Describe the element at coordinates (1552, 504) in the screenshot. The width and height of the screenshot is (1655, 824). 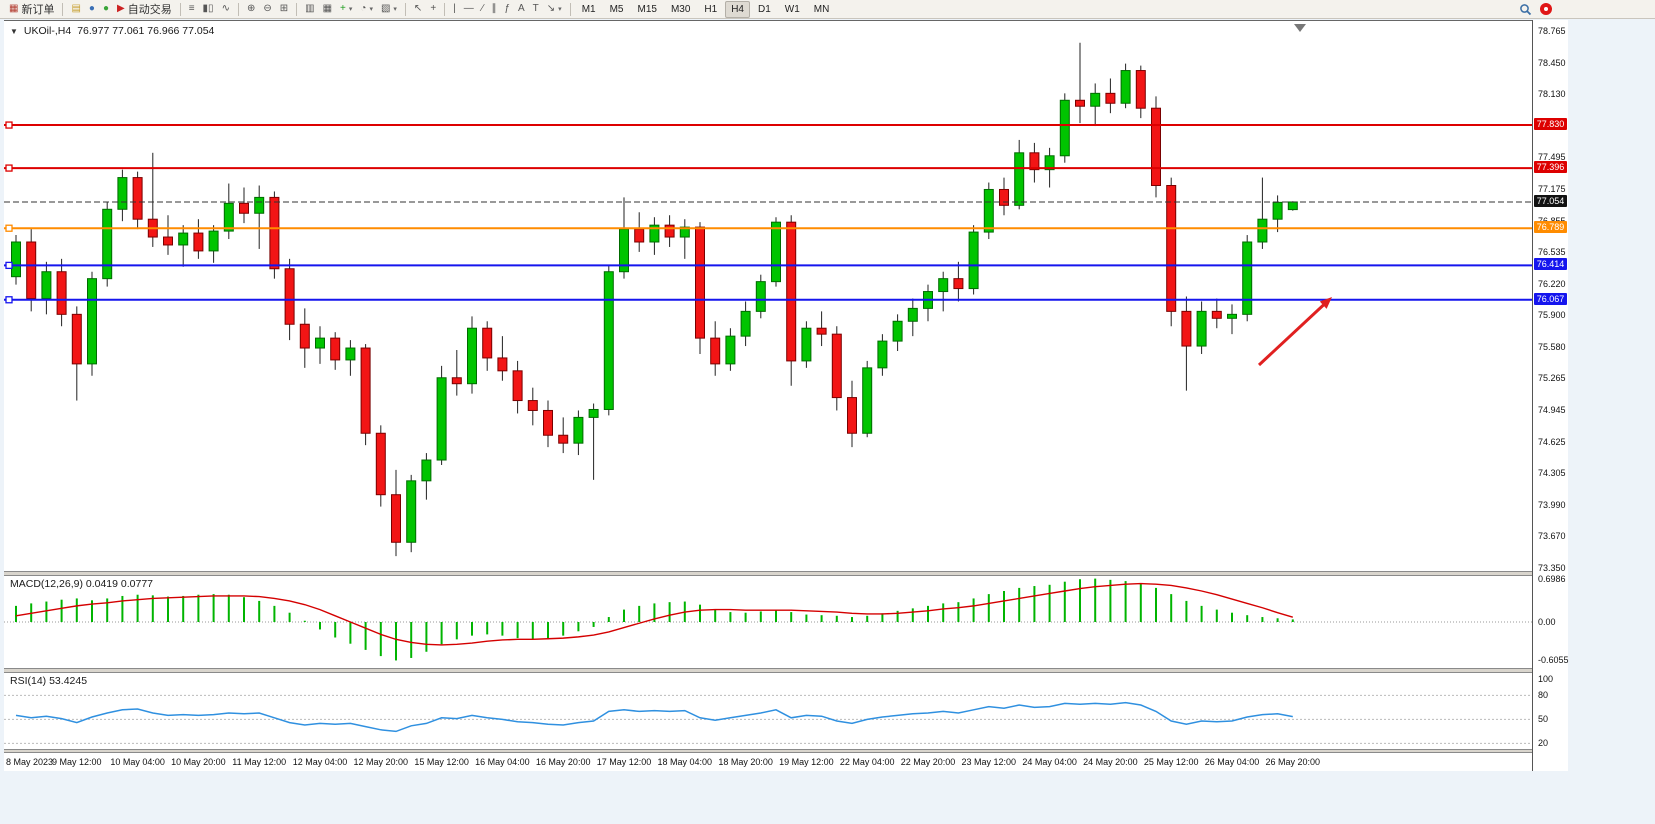
I see `price-axis-tick: 73.990` at that location.